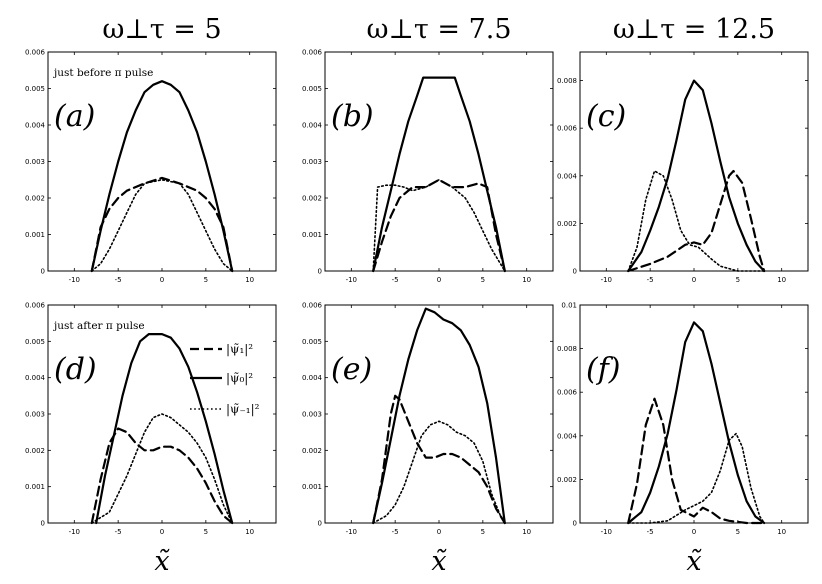 This screenshot has width=822, height=584. I want to click on legend: |ψ̃₁|² |ψ̃₀|² |ψ̃₋₁|², so click(225, 379).